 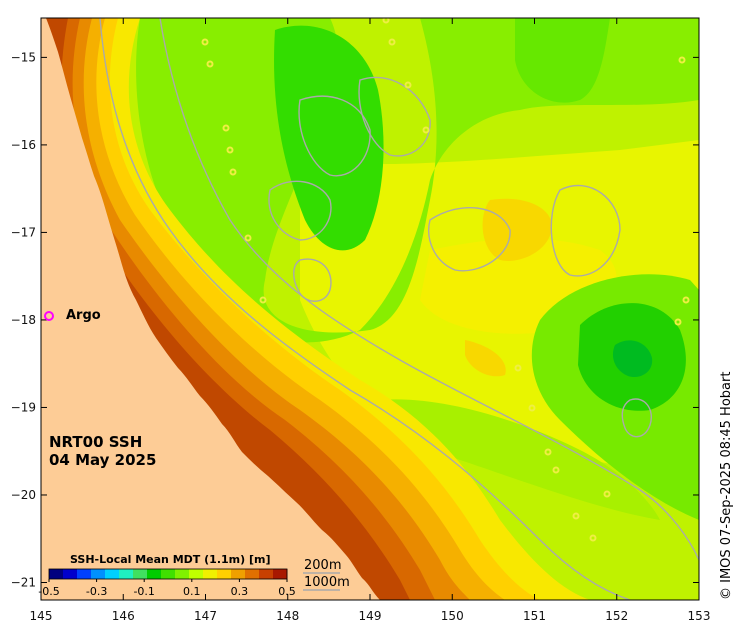 I want to click on x-tick-label: 152, so click(x=616, y=616).